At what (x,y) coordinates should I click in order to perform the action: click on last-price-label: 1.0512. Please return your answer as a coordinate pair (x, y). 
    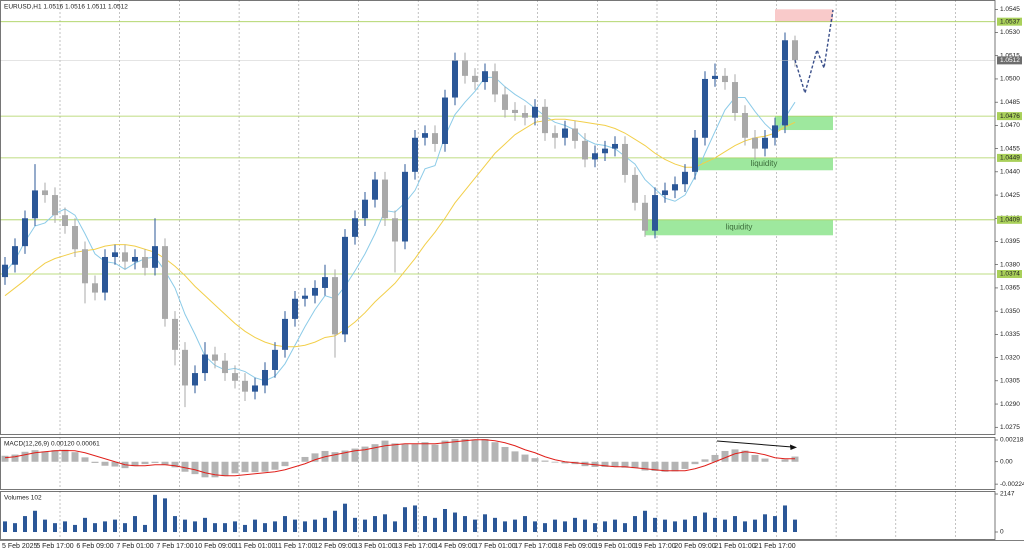
    Looking at the image, I should click on (1010, 60).